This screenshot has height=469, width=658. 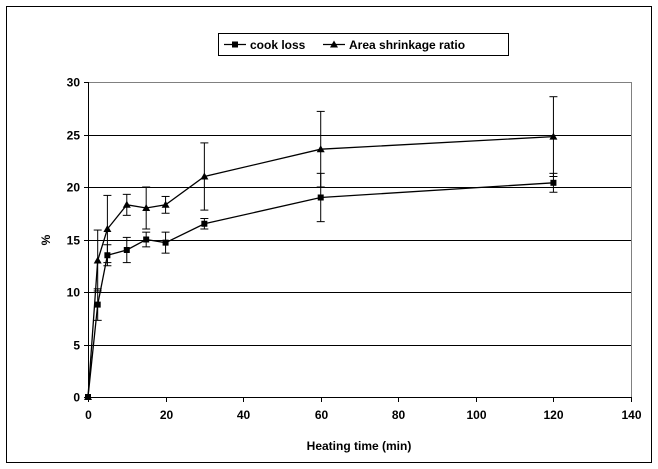 What do you see at coordinates (235, 44) in the screenshot?
I see `legend-marker-square` at bounding box center [235, 44].